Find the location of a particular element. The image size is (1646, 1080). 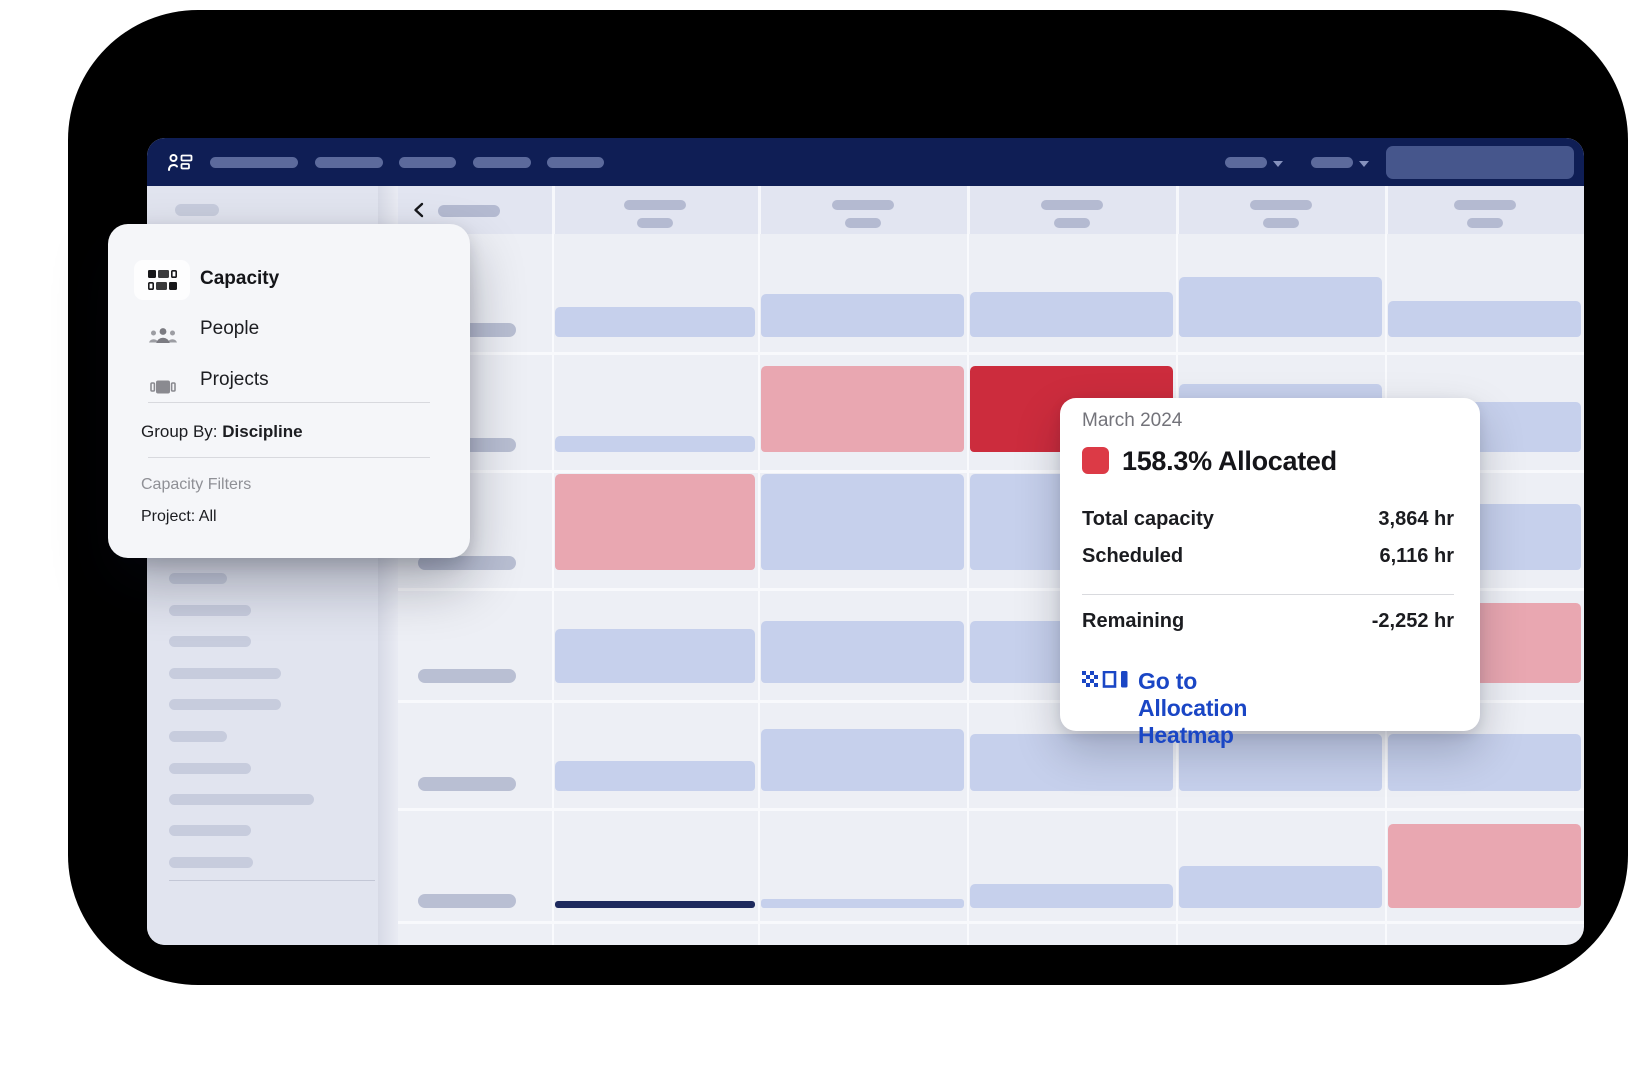

projects-icon is located at coordinates (163, 387).